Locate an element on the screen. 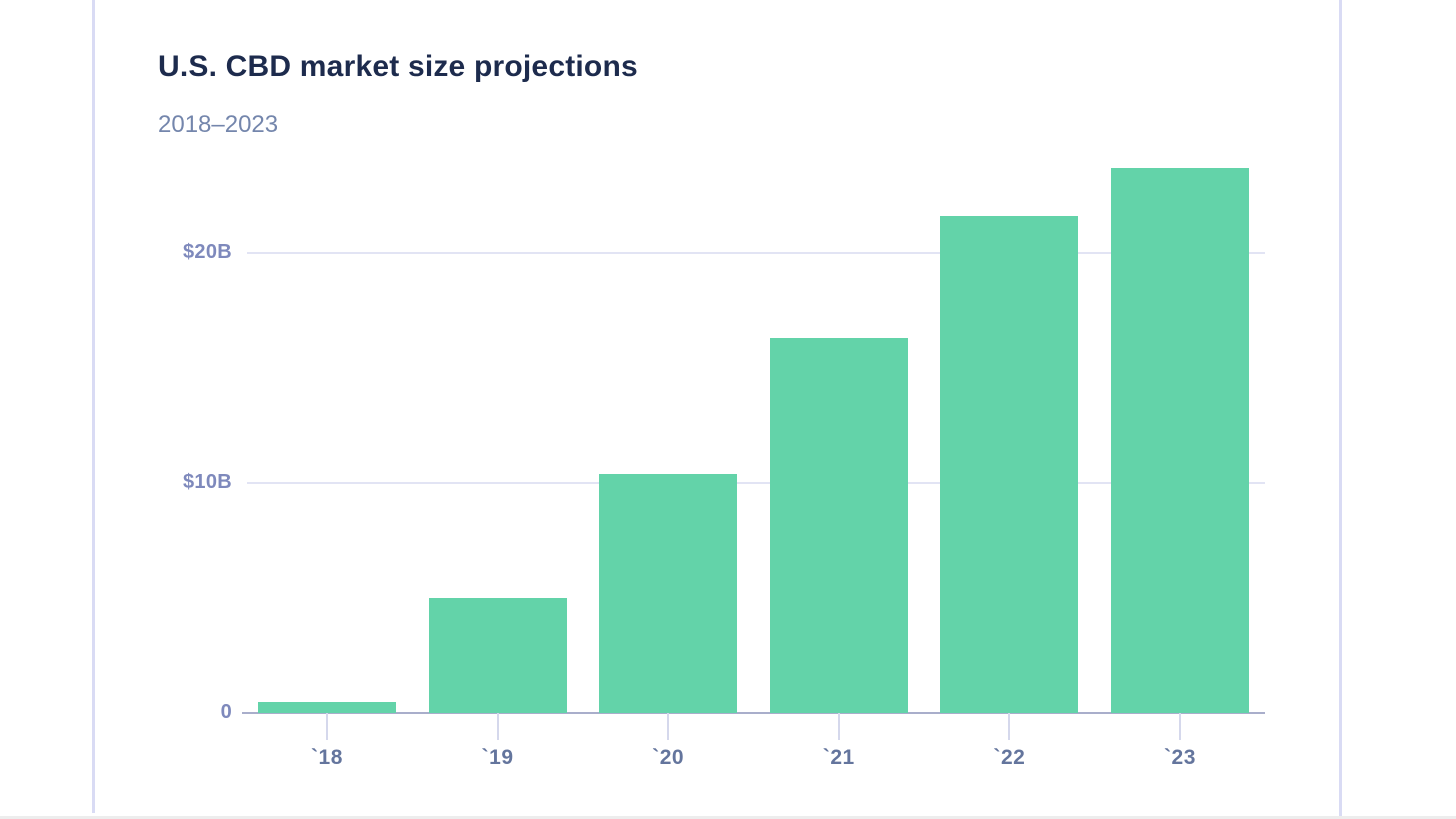 The height and width of the screenshot is (819, 1456). x-axis-label: `18 is located at coordinates (327, 757).